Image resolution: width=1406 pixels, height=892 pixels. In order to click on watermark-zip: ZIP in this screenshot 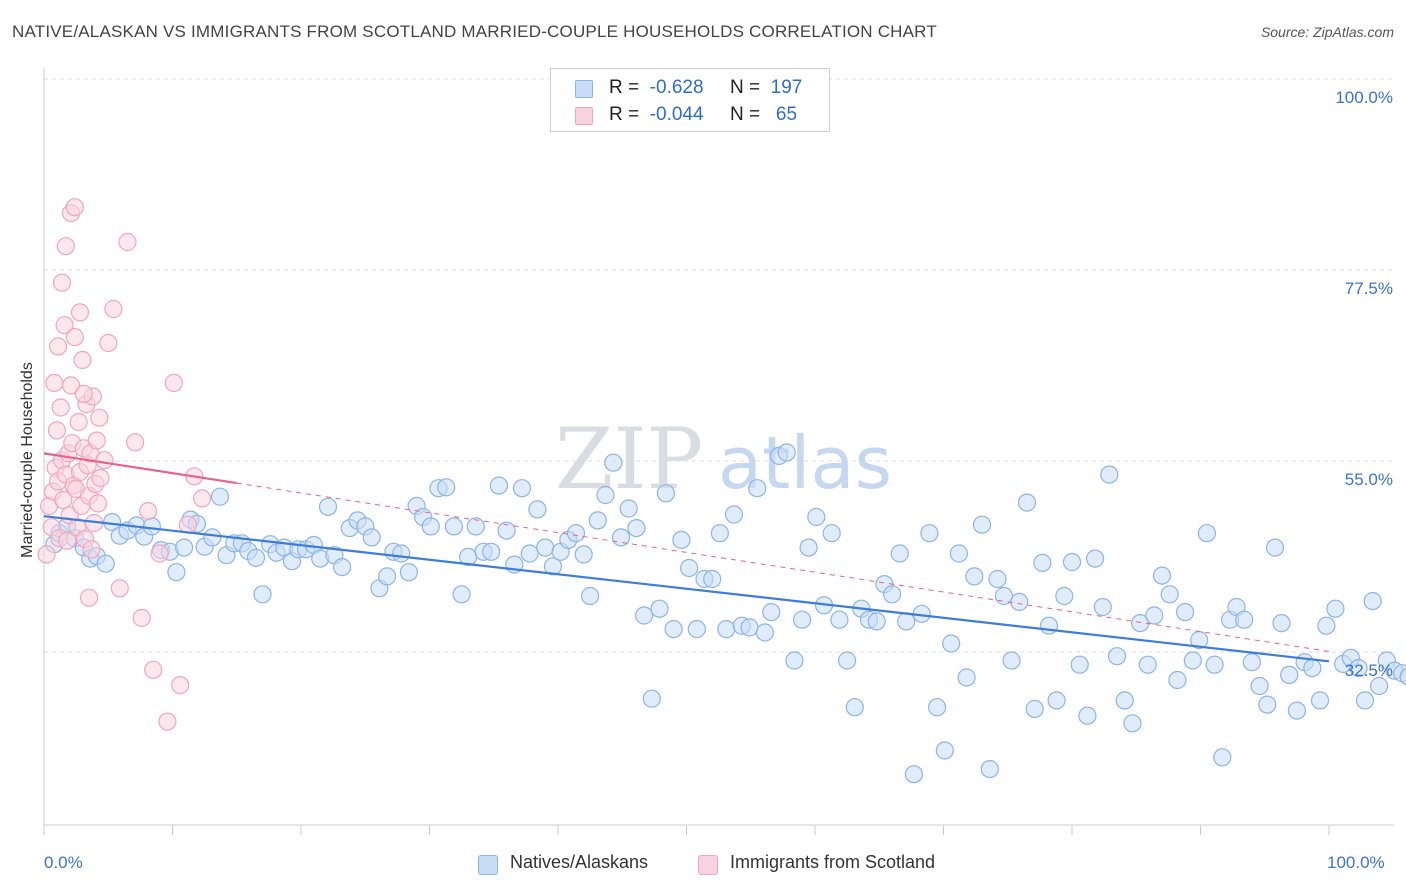, I will do `click(629, 459)`.